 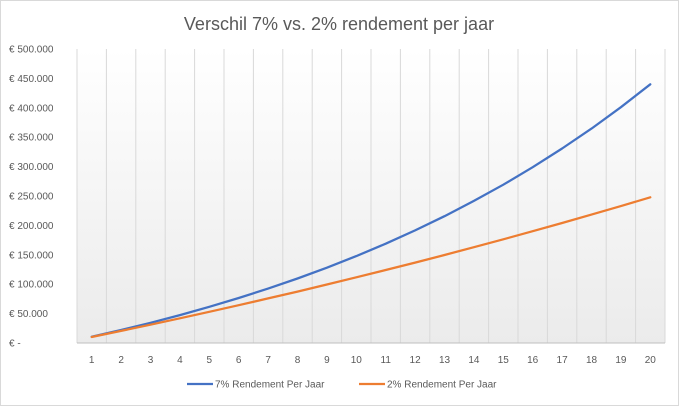 I want to click on legend-label: 7% Rendement Per Jaar, so click(x=270, y=385).